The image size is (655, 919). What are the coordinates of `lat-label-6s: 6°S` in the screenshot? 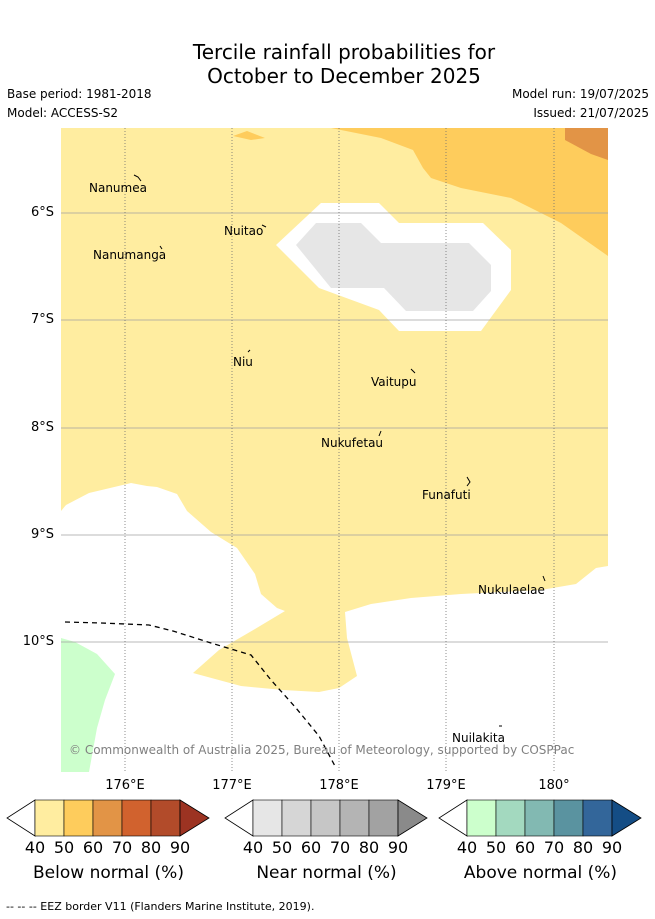 It's located at (42, 212).